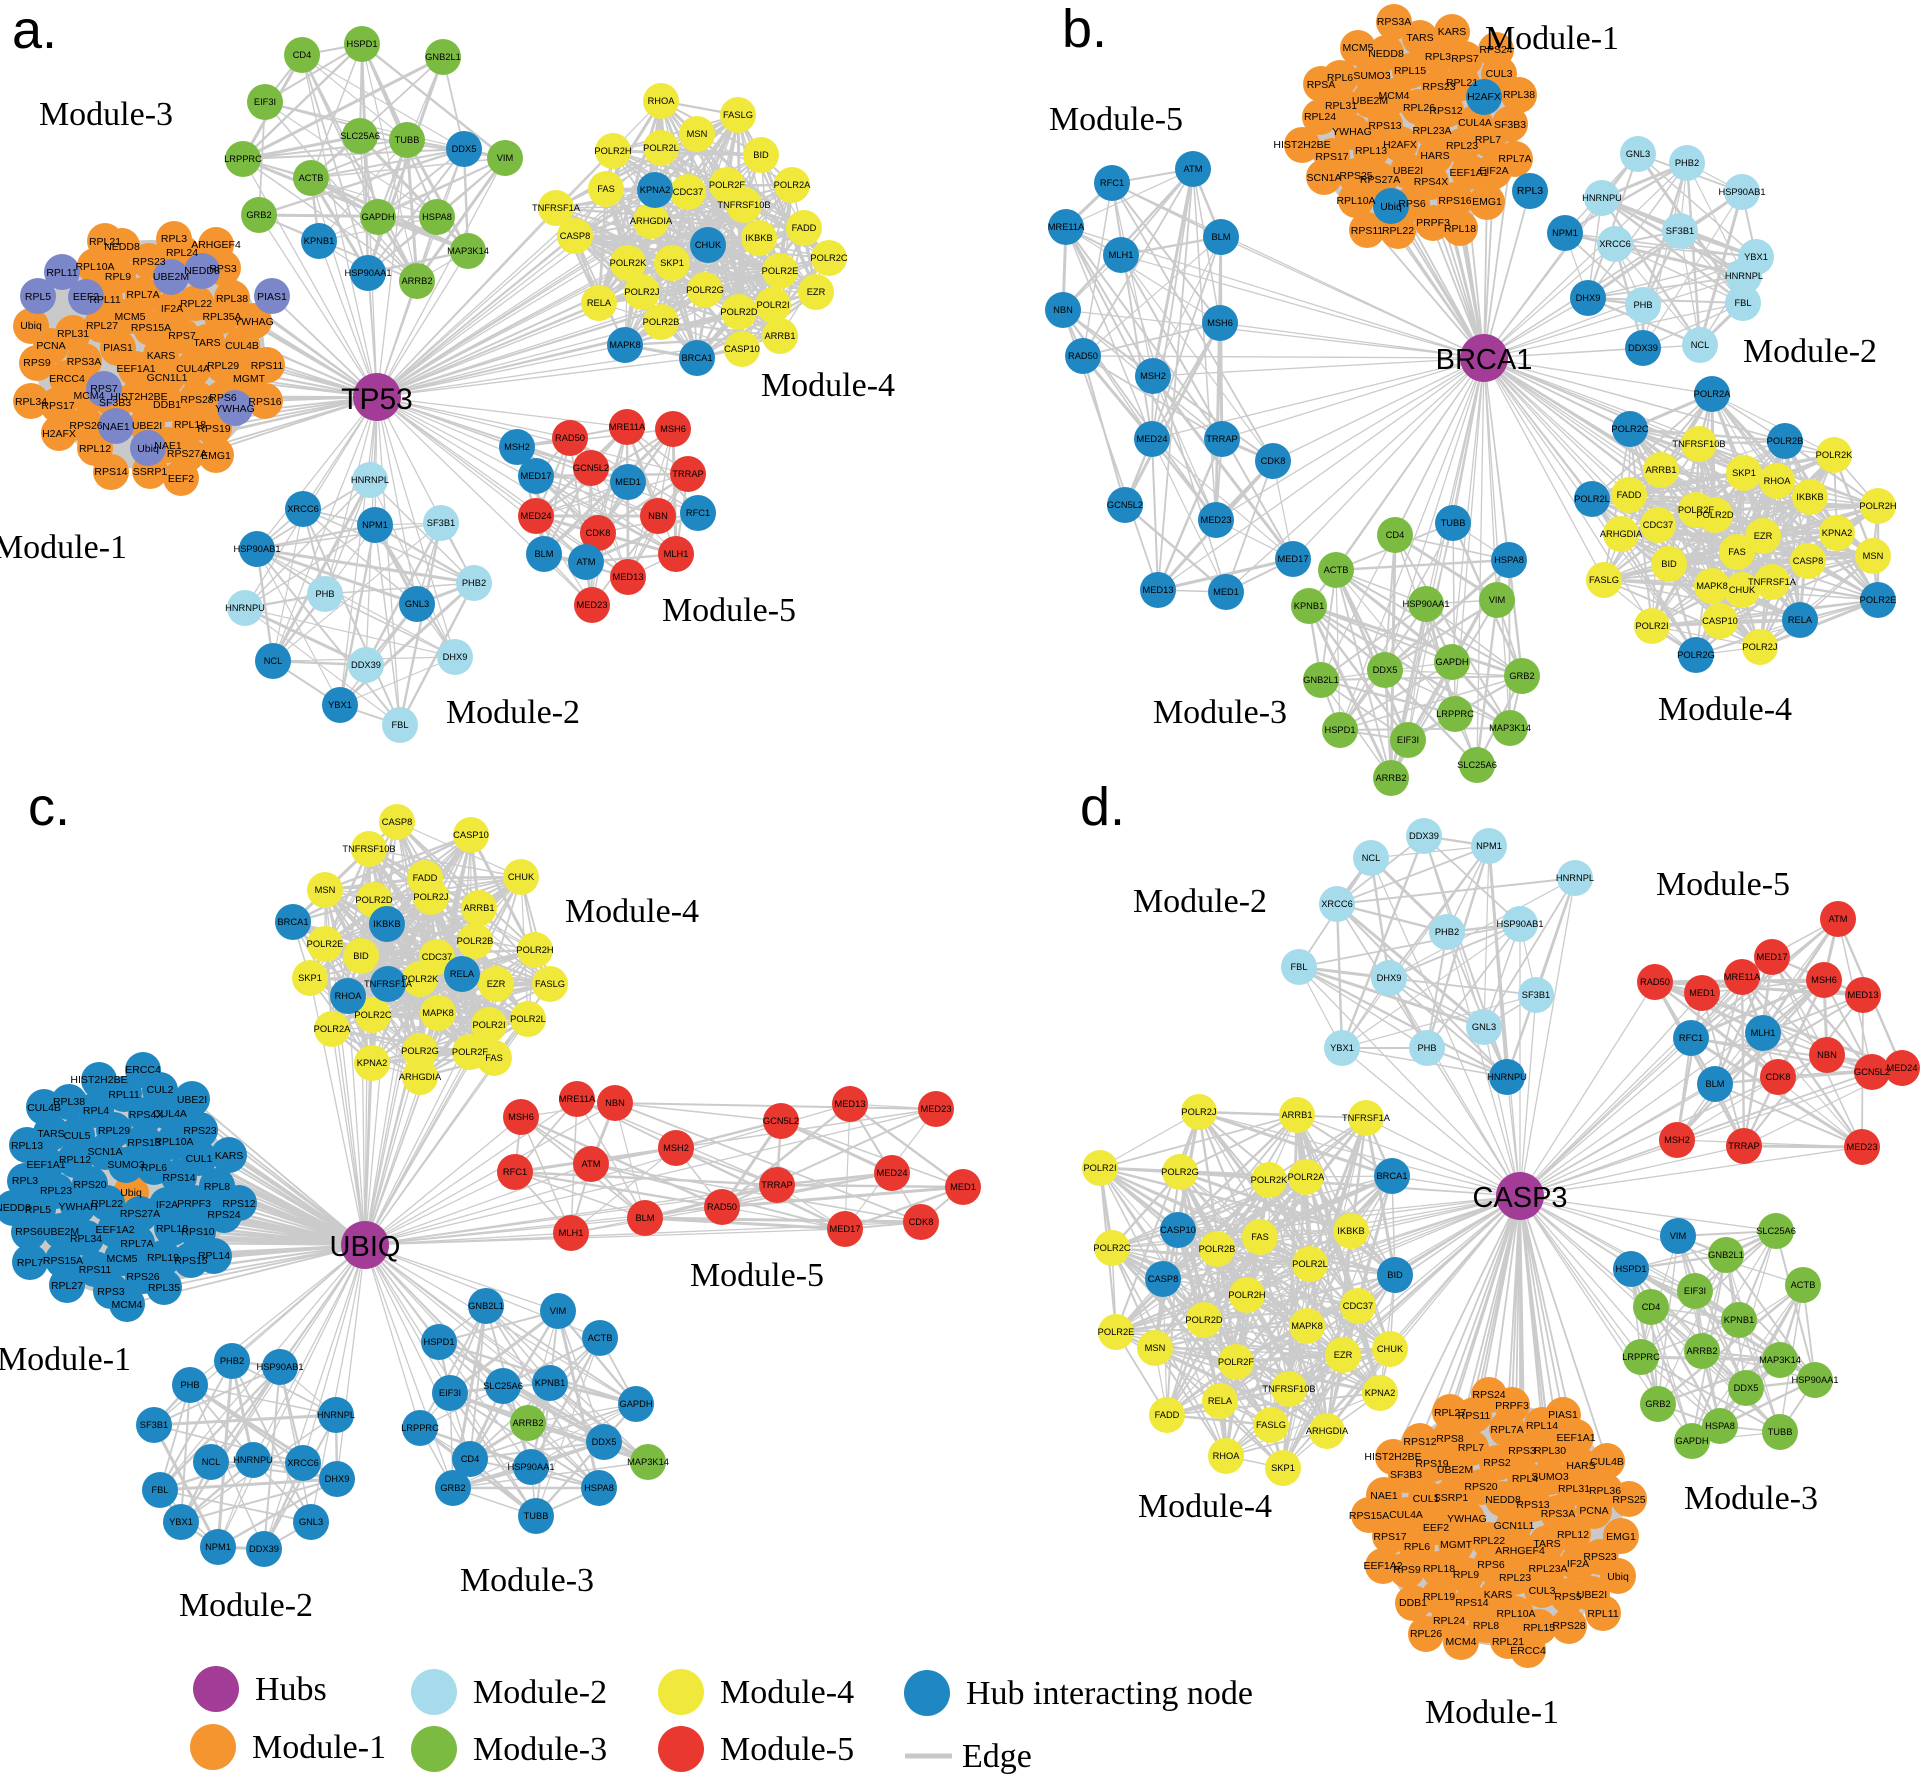 Image resolution: width=1923 pixels, height=1775 pixels. Describe the element at coordinates (1342, 1048) in the screenshot. I see `svg-text: YBX1` at that location.